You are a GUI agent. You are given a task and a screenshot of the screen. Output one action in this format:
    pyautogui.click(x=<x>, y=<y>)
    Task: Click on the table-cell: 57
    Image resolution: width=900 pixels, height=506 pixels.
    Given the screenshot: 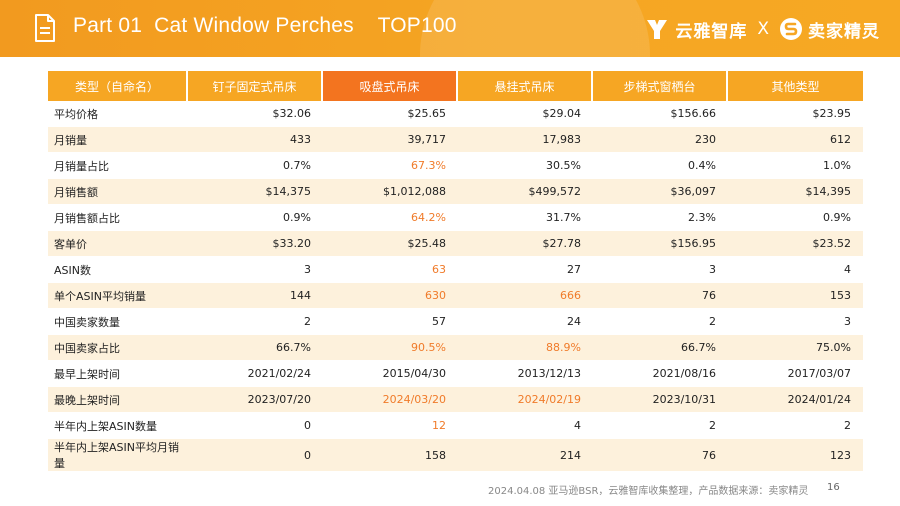 What is the action you would take?
    pyautogui.click(x=390, y=322)
    